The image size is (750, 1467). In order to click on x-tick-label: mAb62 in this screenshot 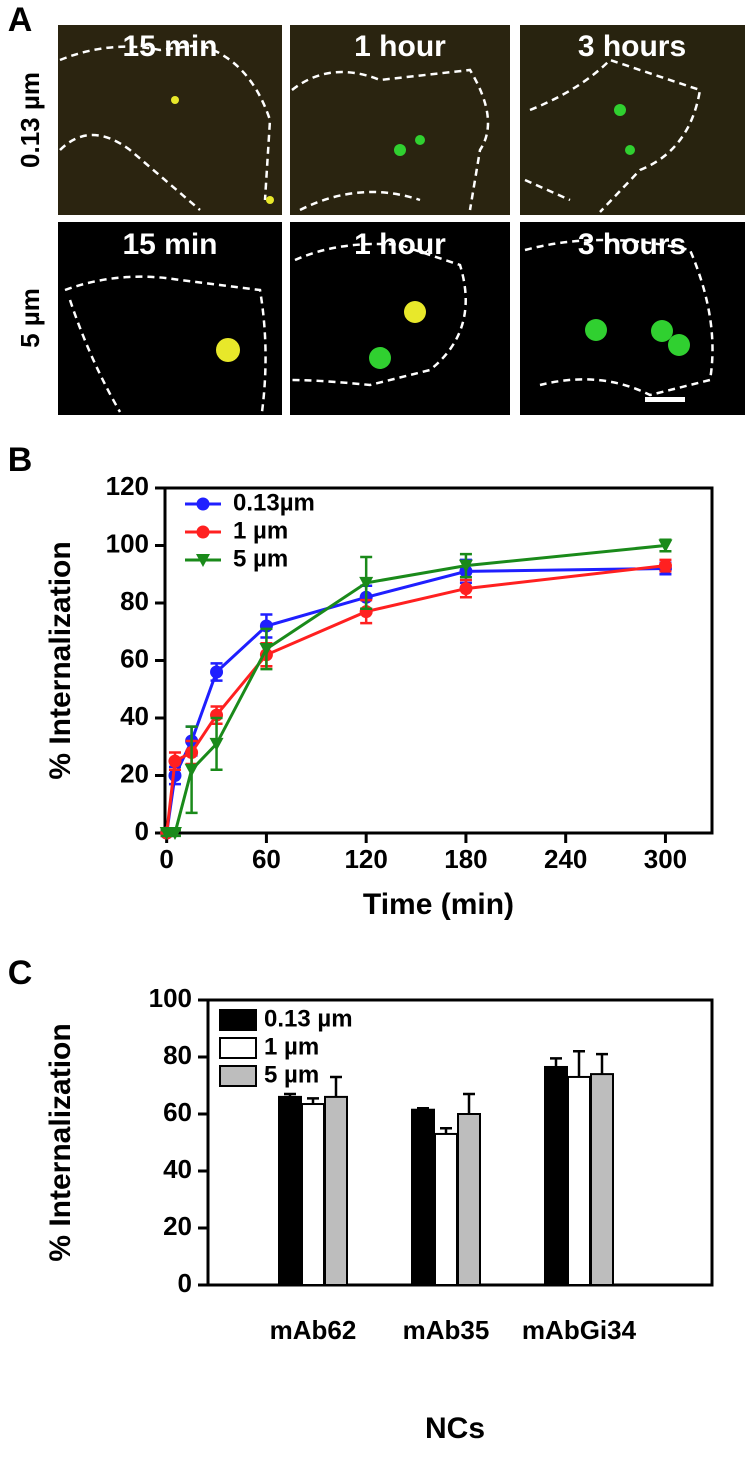, I will do `click(313, 1330)`.